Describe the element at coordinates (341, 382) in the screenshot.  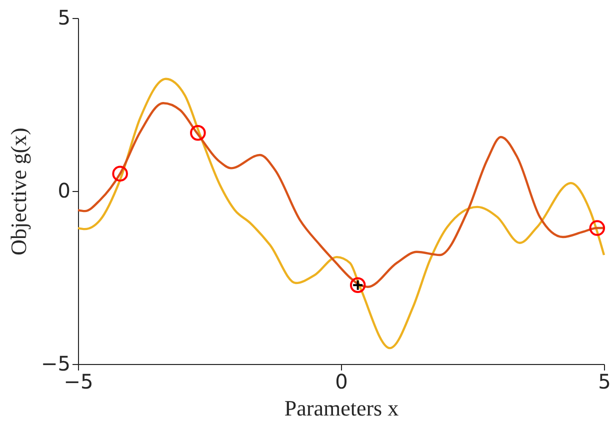
I see `x-tick-label: 0` at that location.